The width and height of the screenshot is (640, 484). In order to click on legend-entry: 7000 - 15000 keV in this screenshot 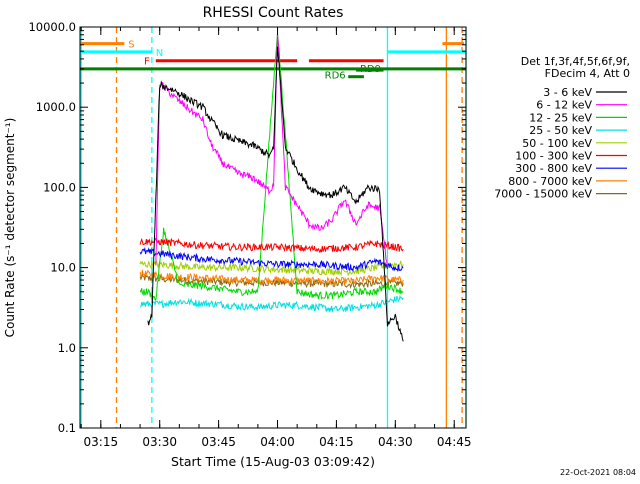, I will do `click(543, 194)`.